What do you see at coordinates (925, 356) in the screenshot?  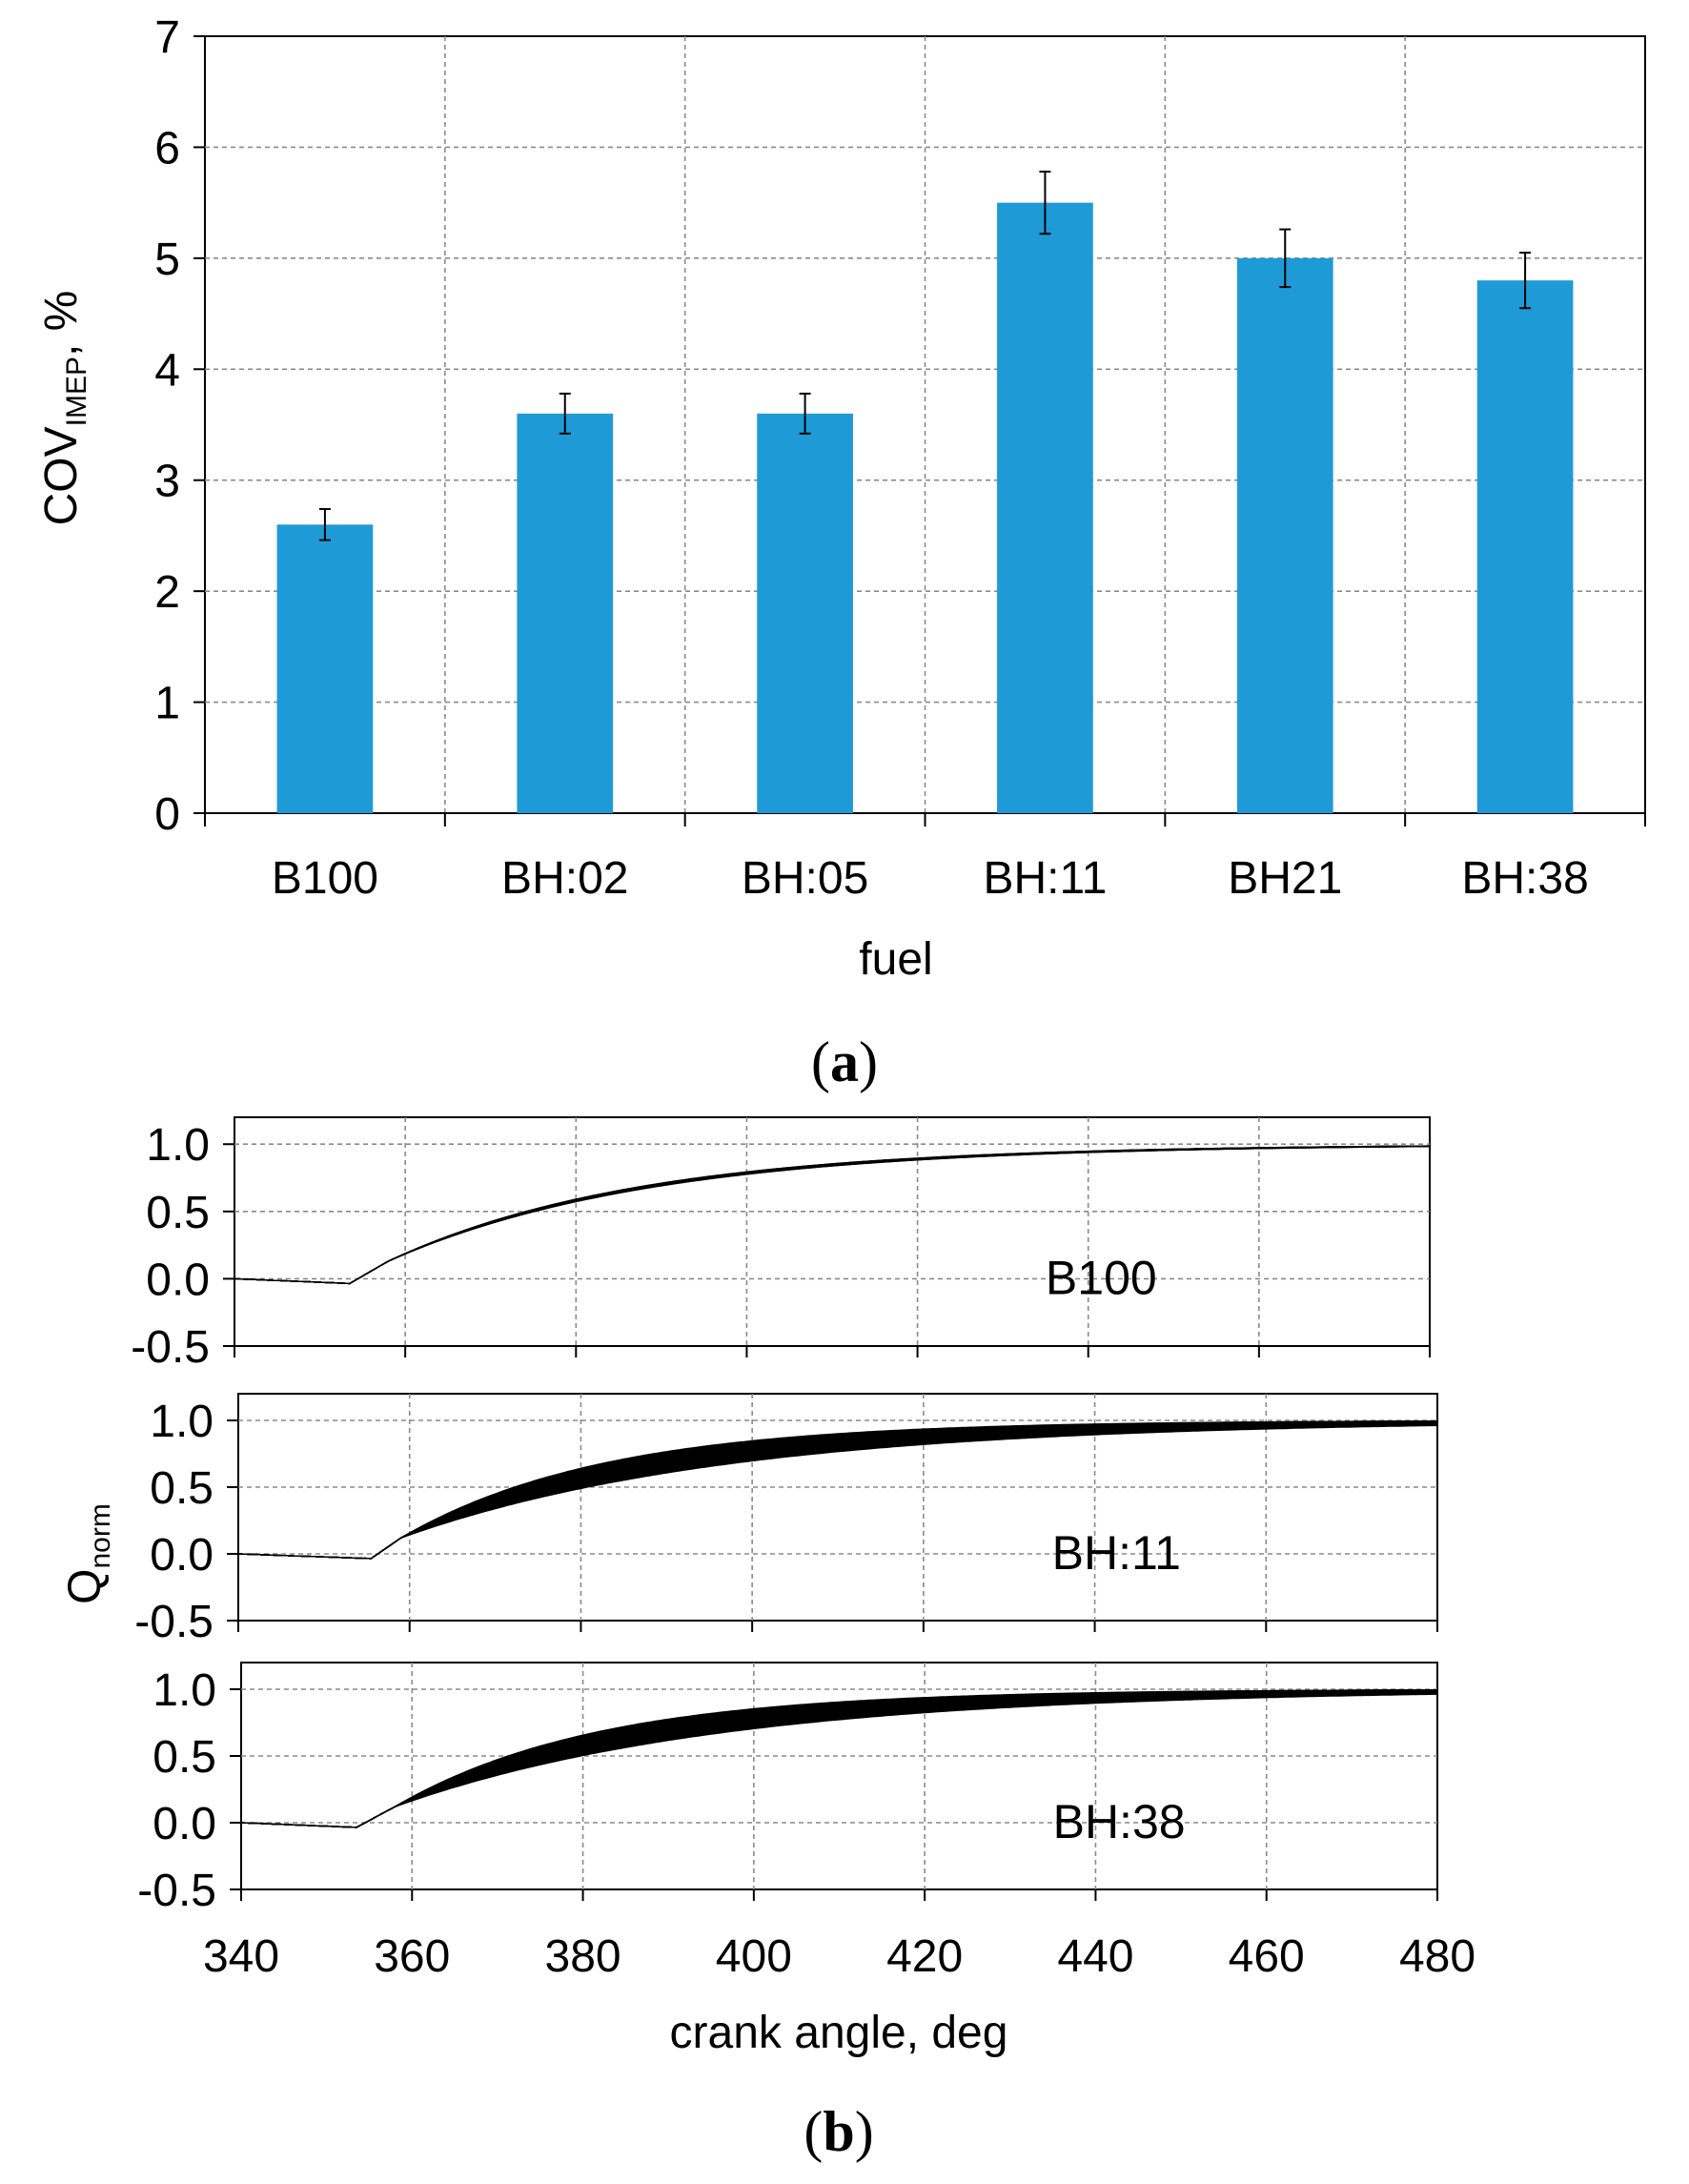 I see `bar-chart-error-bars` at bounding box center [925, 356].